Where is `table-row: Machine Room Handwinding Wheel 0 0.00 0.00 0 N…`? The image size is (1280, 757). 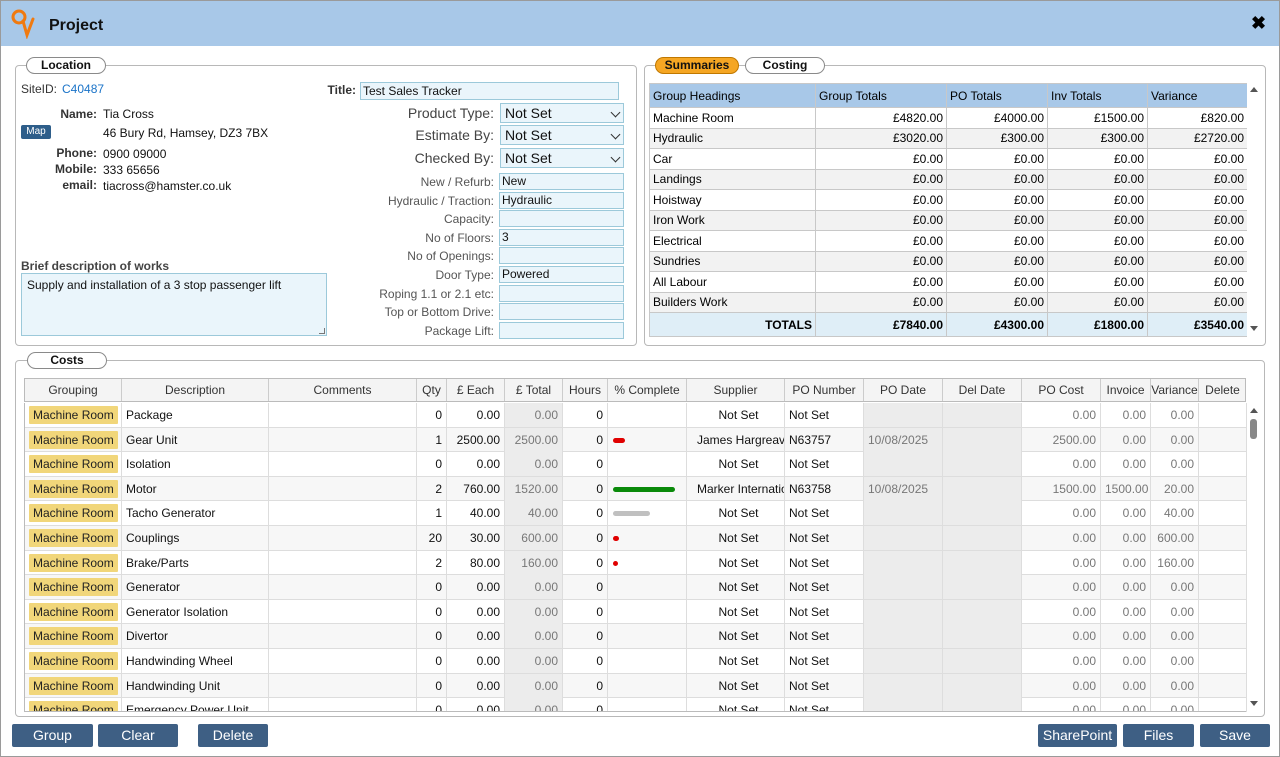 table-row: Machine Room Handwinding Wheel 0 0.00 0.00 0 N… is located at coordinates (635, 661).